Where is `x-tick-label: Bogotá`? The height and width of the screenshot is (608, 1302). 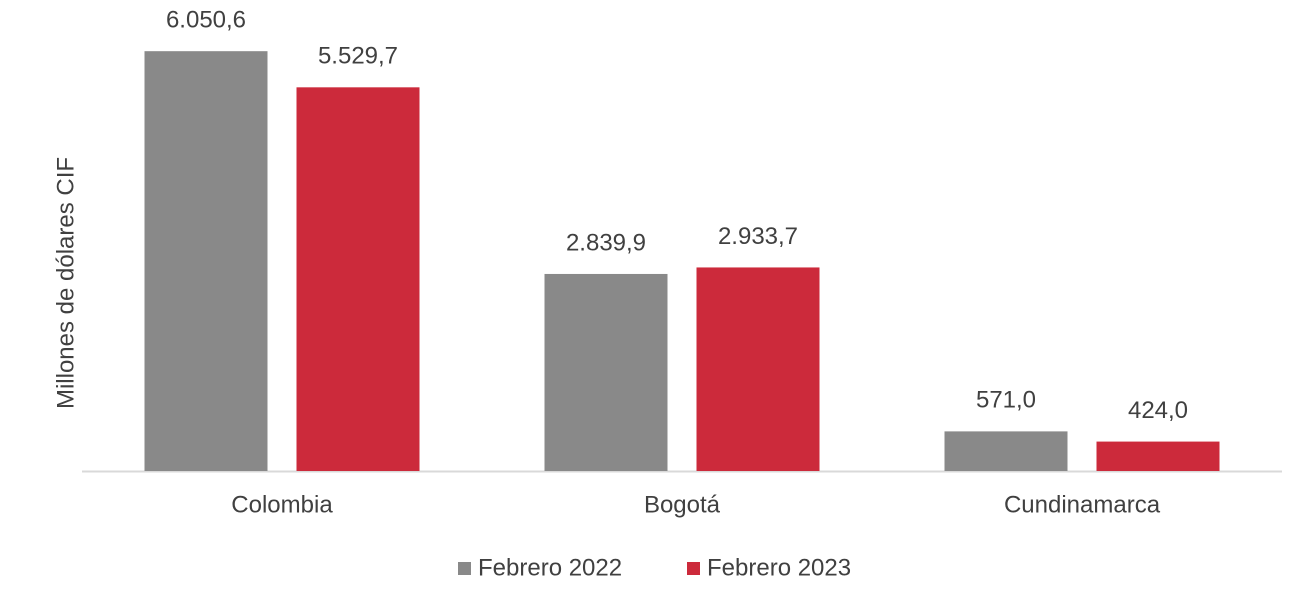 x-tick-label: Bogotá is located at coordinates (682, 504).